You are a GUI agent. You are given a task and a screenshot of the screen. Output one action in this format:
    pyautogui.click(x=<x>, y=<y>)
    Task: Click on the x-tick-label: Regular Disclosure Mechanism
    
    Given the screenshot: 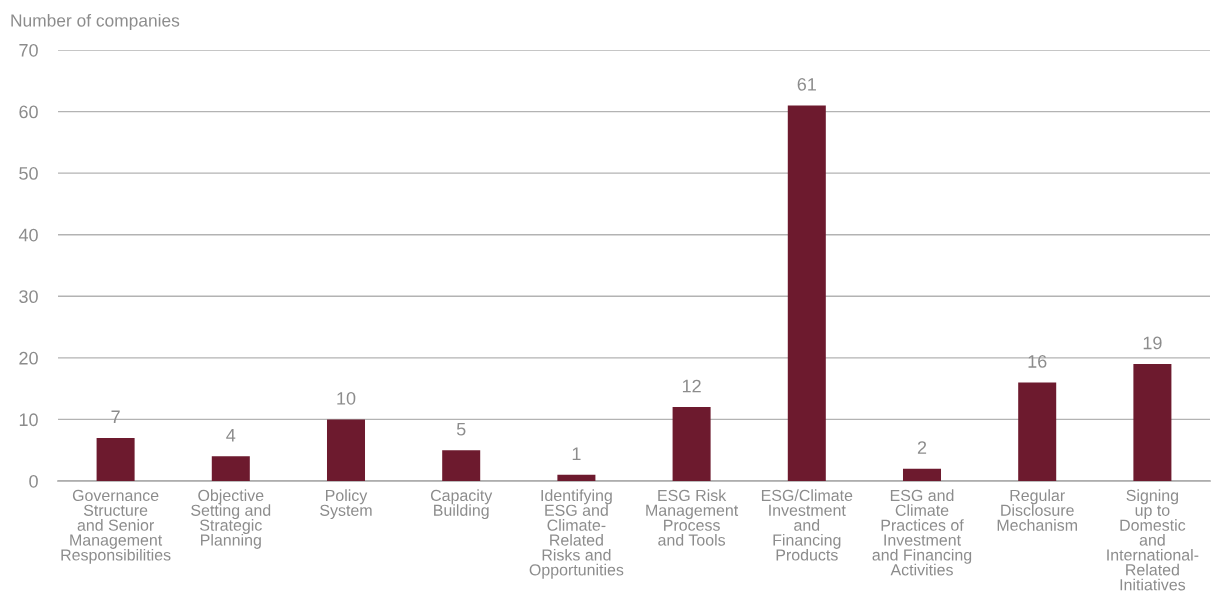 What is the action you would take?
    pyautogui.click(x=1037, y=510)
    